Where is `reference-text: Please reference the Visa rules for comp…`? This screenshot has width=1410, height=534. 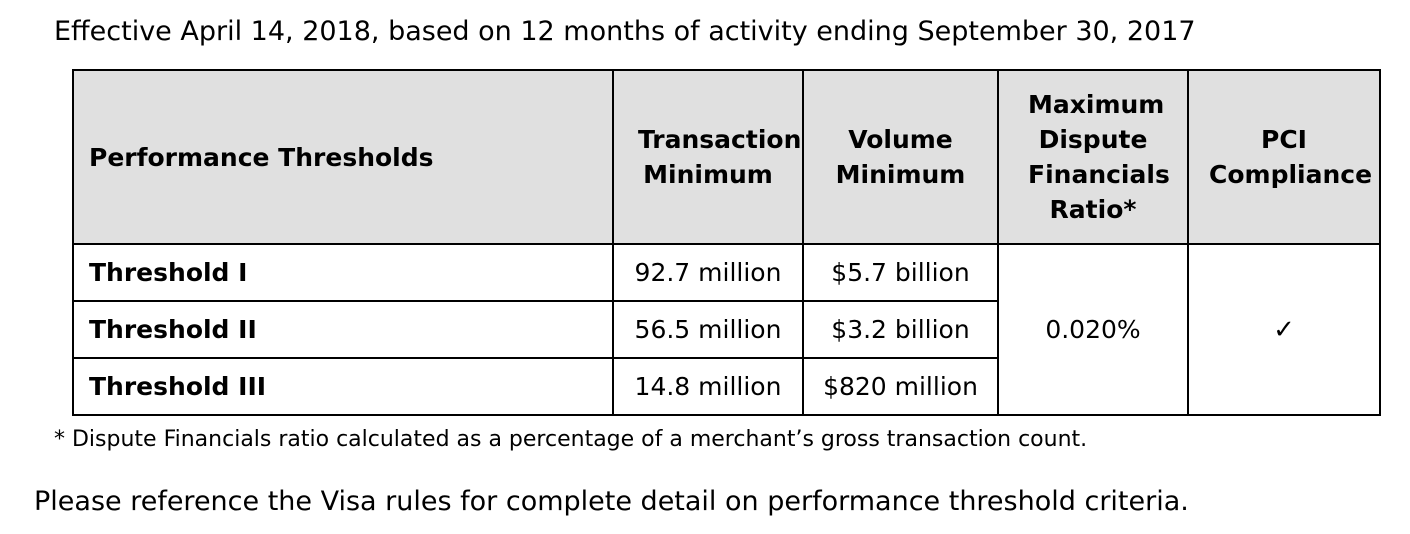 reference-text: Please reference the Visa rules for comp… is located at coordinates (611, 501).